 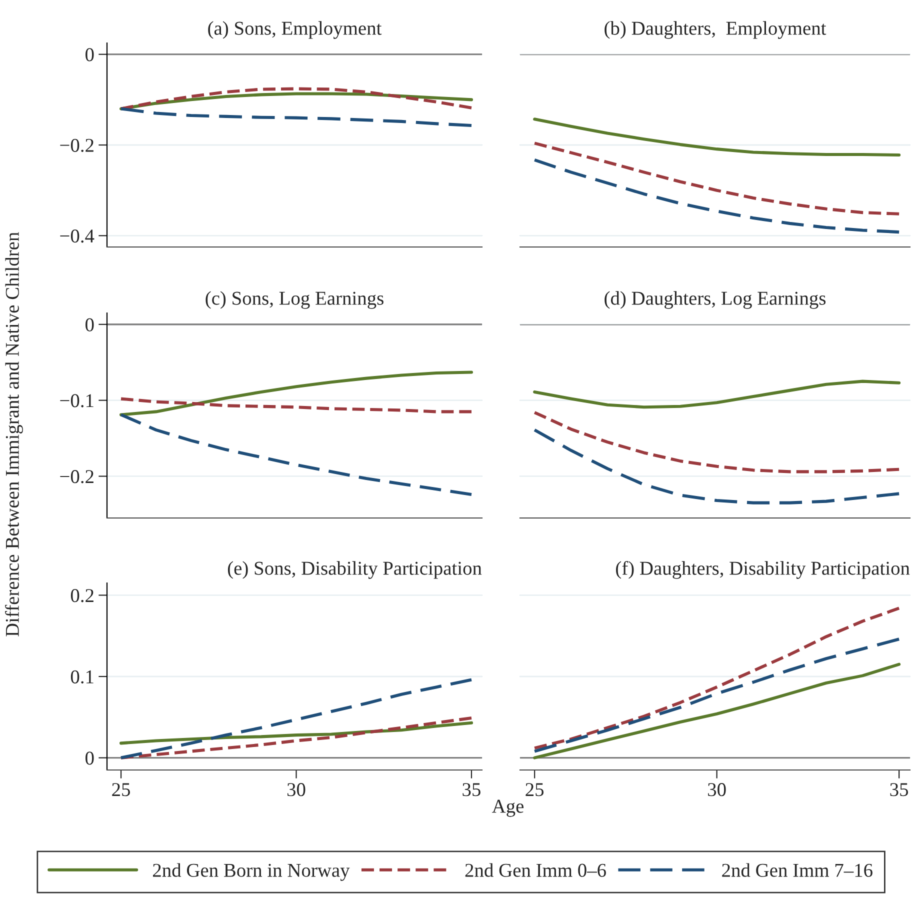 I want to click on chart-title: (d) Daughters, Log Earnings, so click(x=715, y=300).